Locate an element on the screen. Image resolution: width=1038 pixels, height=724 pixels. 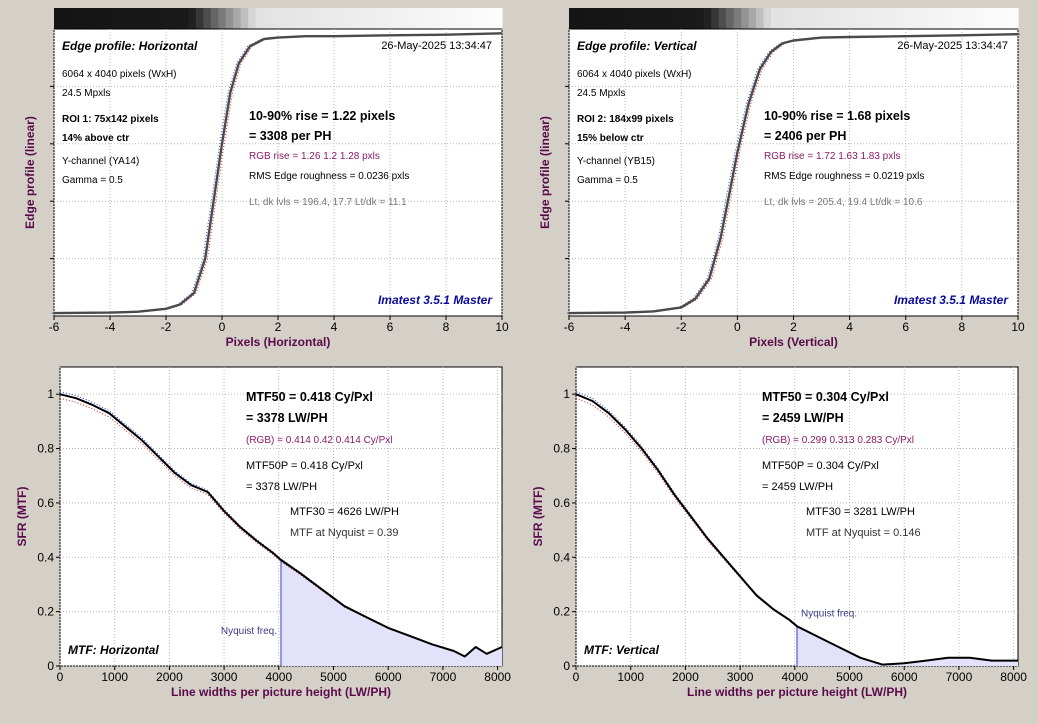
rms-roughness-stat: RMS Edge roughness = 0.0236 pxls is located at coordinates (329, 176).